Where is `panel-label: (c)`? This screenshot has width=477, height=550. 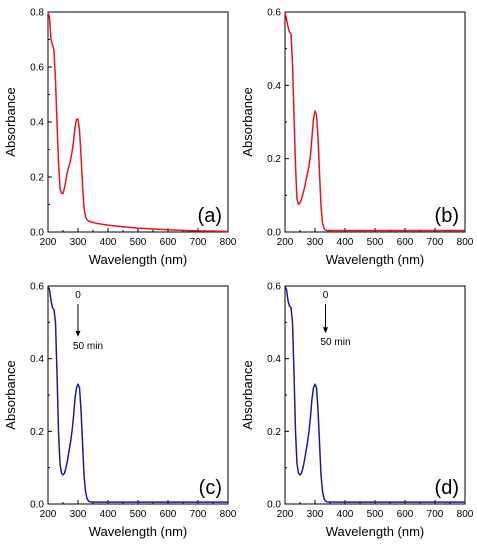
panel-label: (c) is located at coordinates (210, 488).